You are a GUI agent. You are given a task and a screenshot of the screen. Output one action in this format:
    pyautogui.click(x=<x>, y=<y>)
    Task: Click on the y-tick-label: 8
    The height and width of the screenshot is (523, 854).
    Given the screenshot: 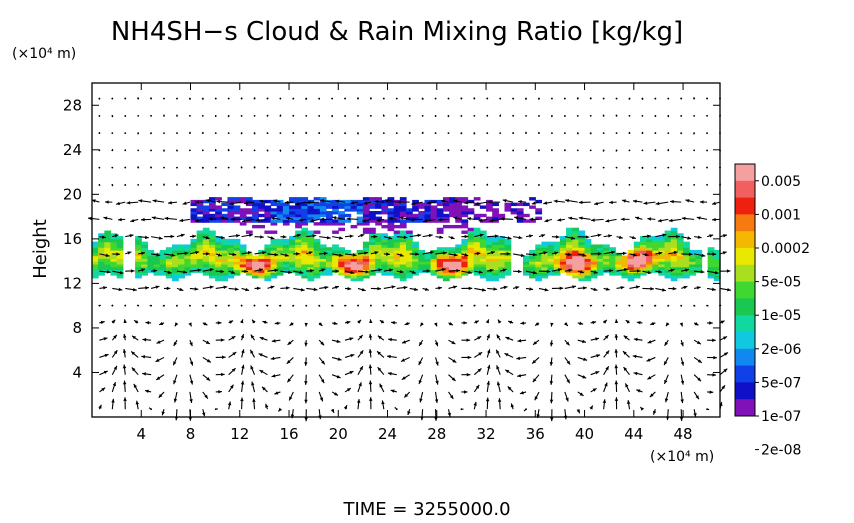 What is the action you would take?
    pyautogui.click(x=77, y=328)
    